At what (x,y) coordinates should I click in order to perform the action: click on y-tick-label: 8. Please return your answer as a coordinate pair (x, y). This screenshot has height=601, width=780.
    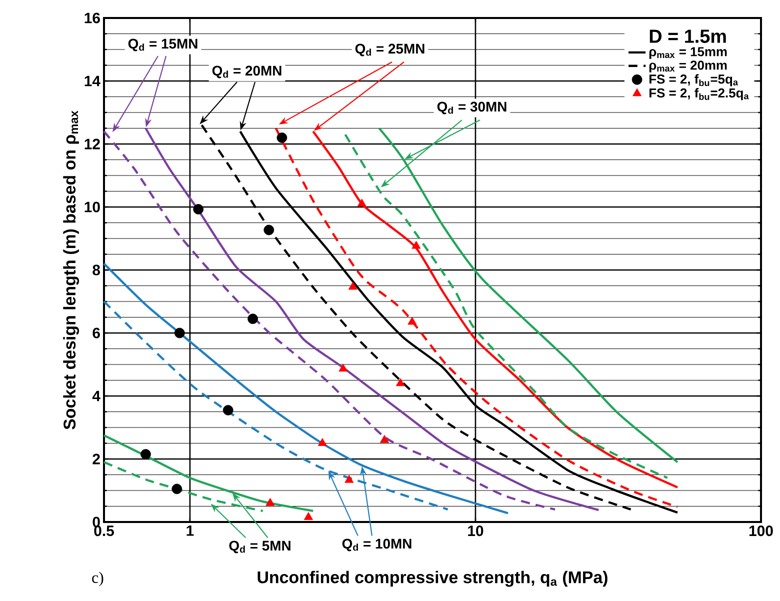
    Looking at the image, I should click on (96, 270).